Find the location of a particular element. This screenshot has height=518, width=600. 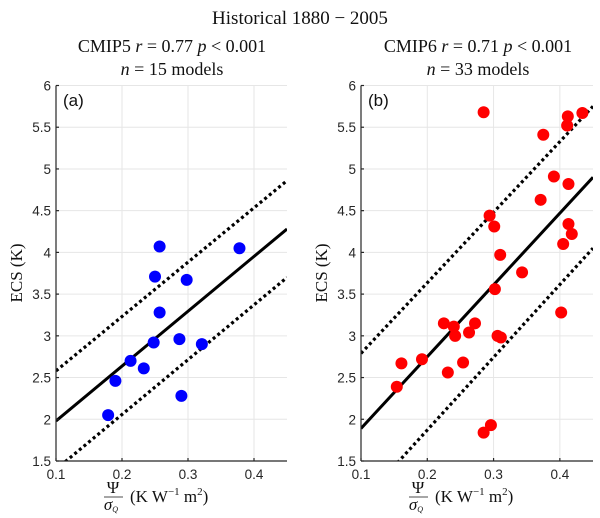

panel-b-title: CMIP6 r = 0.71 p < 0.001 is located at coordinates (478, 46).